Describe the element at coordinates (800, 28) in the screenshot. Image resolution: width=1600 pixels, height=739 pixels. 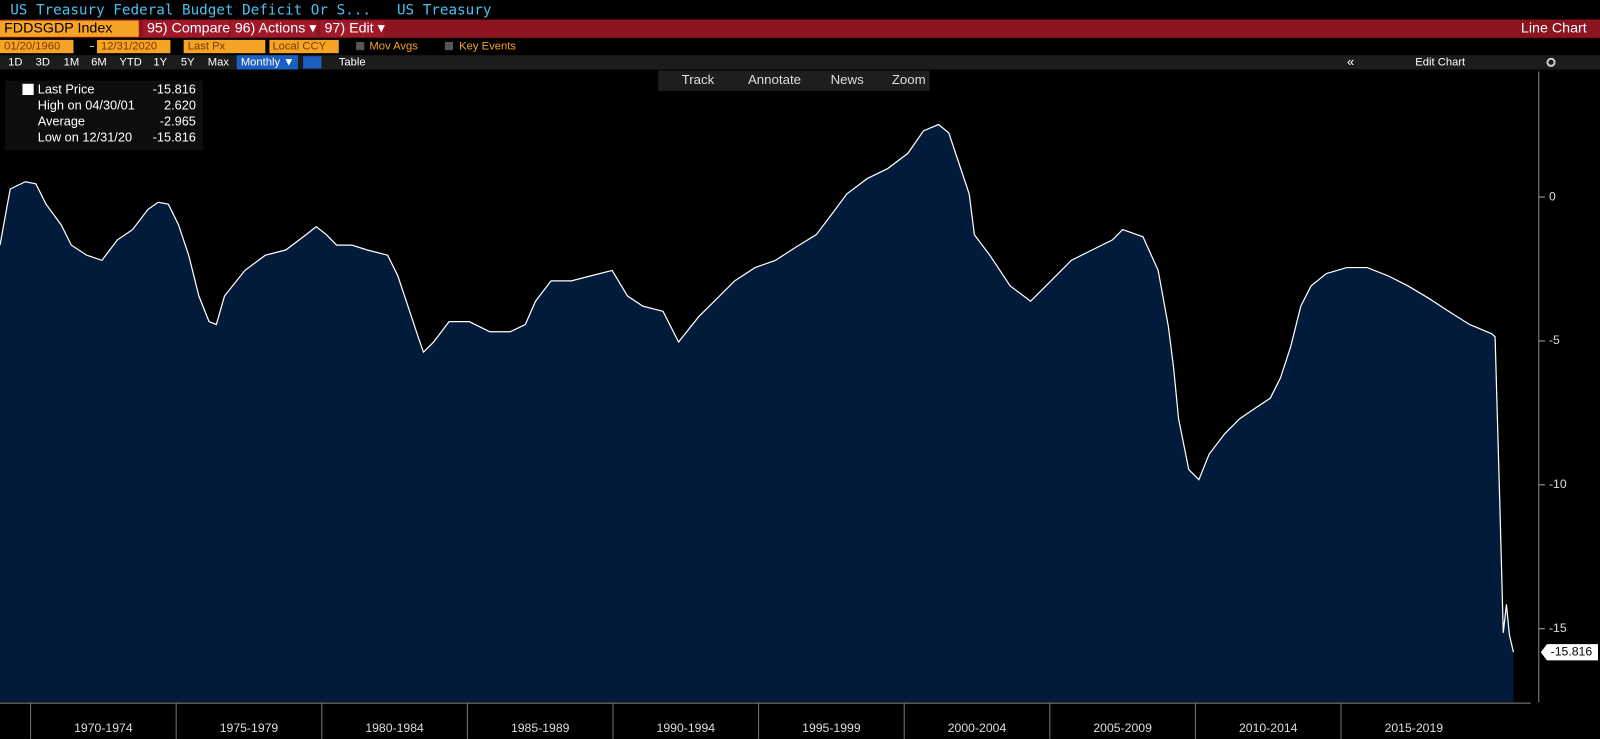
I see `menu-bar` at that location.